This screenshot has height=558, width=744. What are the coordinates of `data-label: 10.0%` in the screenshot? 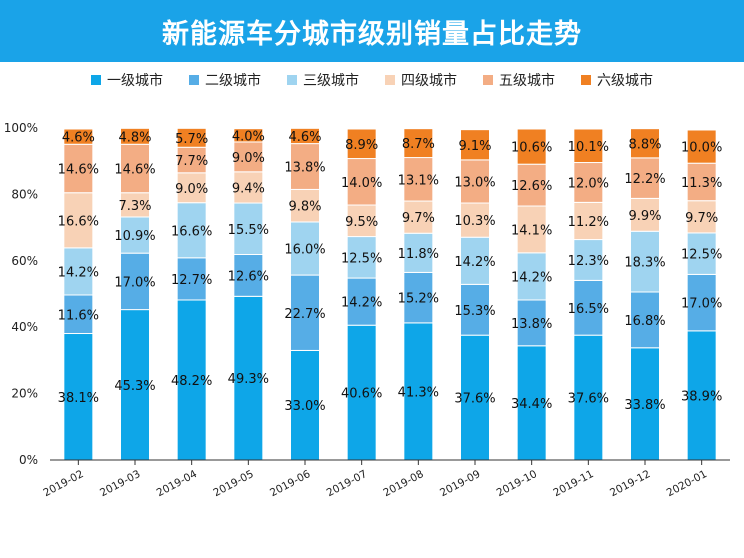 It's located at (701, 148).